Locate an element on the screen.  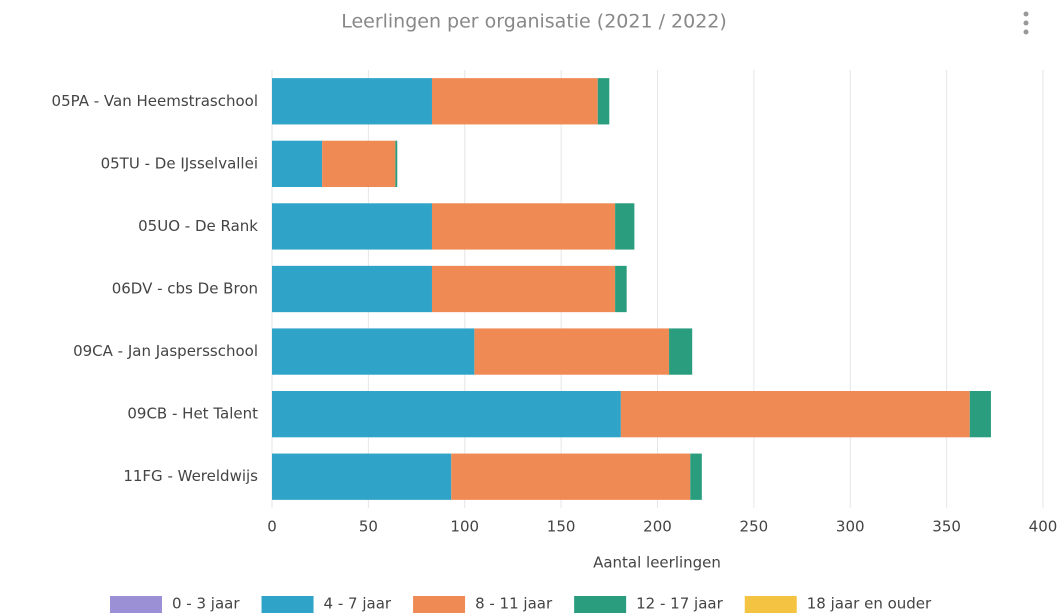
legend-label: 12 - 17 jaar is located at coordinates (679, 604).